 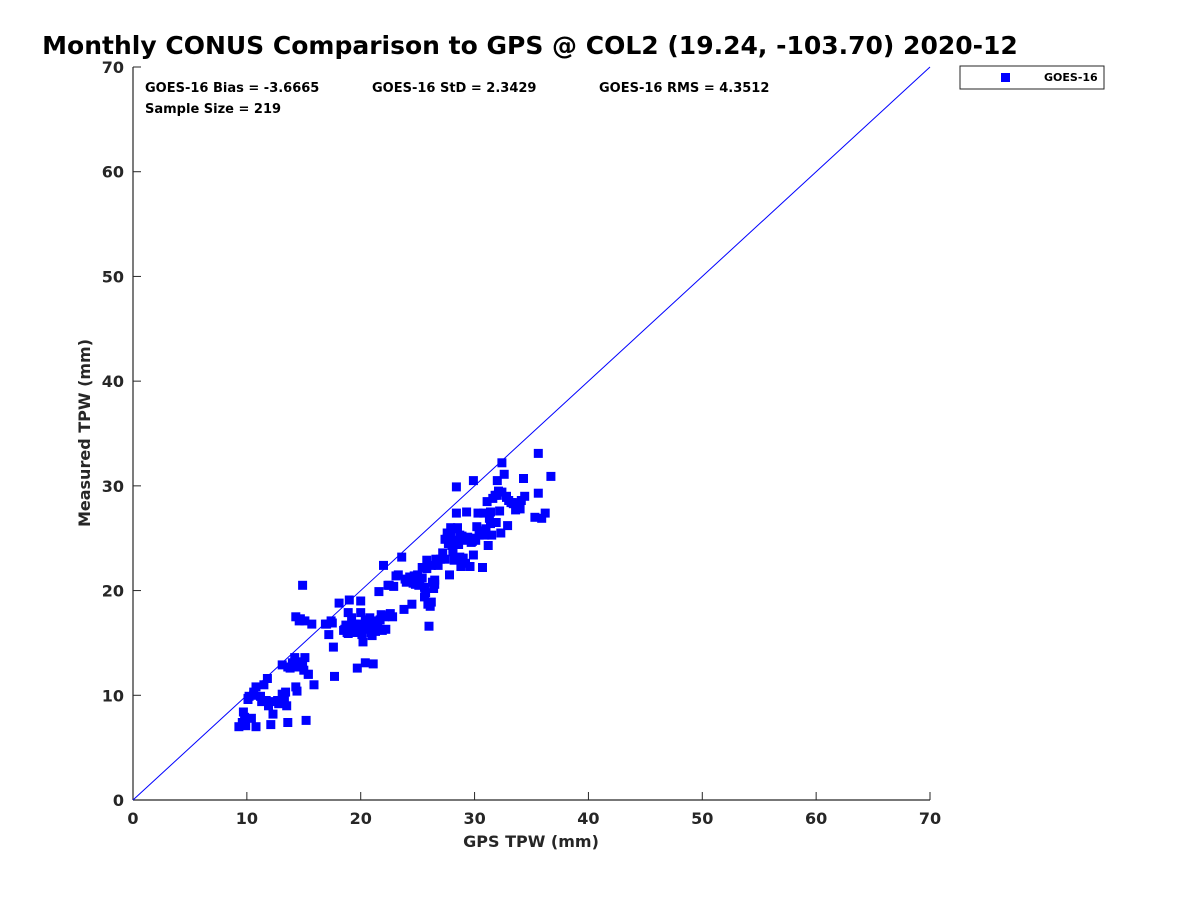 I want to click on y-tick-label: 10, so click(x=113, y=695).